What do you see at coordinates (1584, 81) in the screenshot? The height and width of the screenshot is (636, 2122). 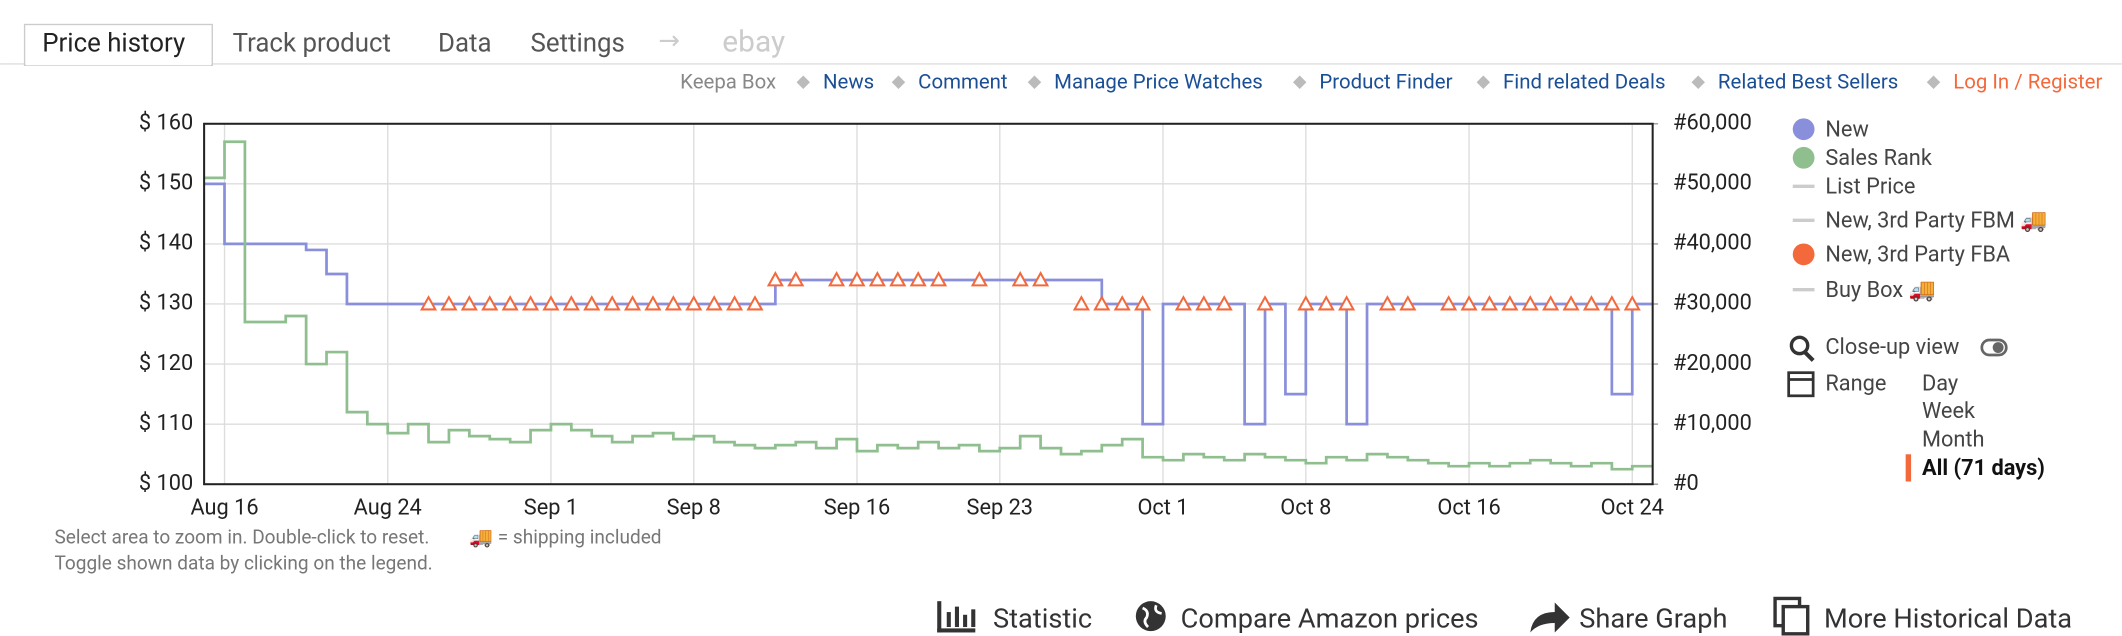 I see `link: Find related Deals` at bounding box center [1584, 81].